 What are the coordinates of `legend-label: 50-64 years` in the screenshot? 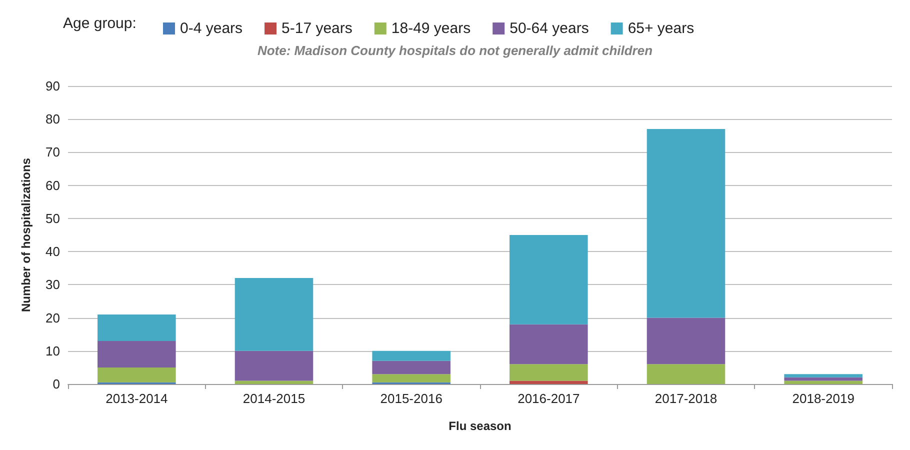 It's located at (549, 28).